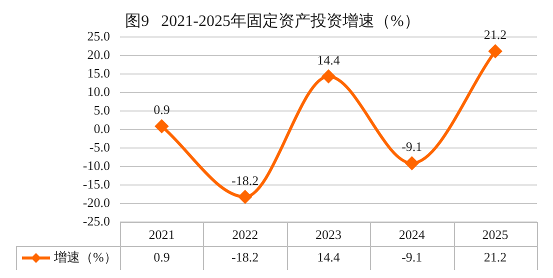 This screenshot has width=553, height=278. What do you see at coordinates (495, 34) in the screenshot?
I see `data-label: 21.2` at bounding box center [495, 34].